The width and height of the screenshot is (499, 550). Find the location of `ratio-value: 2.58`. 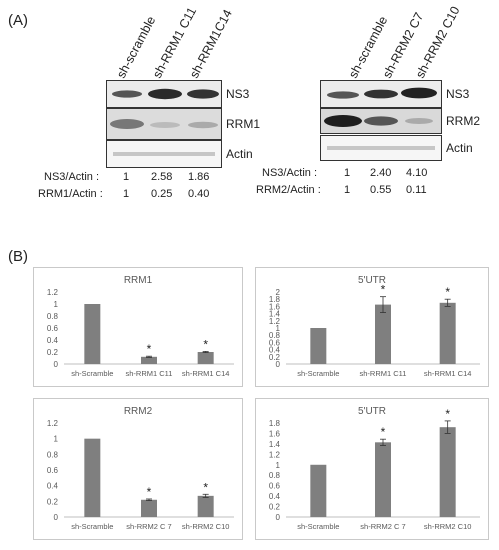

ratio-value: 2.58 is located at coordinates (162, 177).